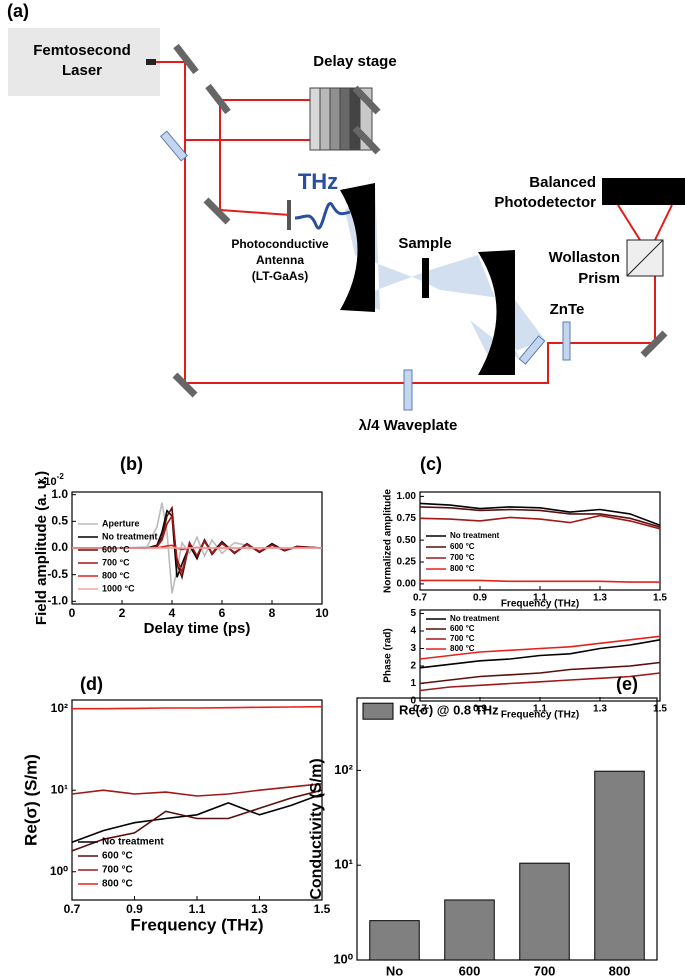 The width and height of the screenshot is (685, 979). Describe the element at coordinates (41, 548) in the screenshot. I see `y-axis-title: Field amplitude (a. u.)` at that location.